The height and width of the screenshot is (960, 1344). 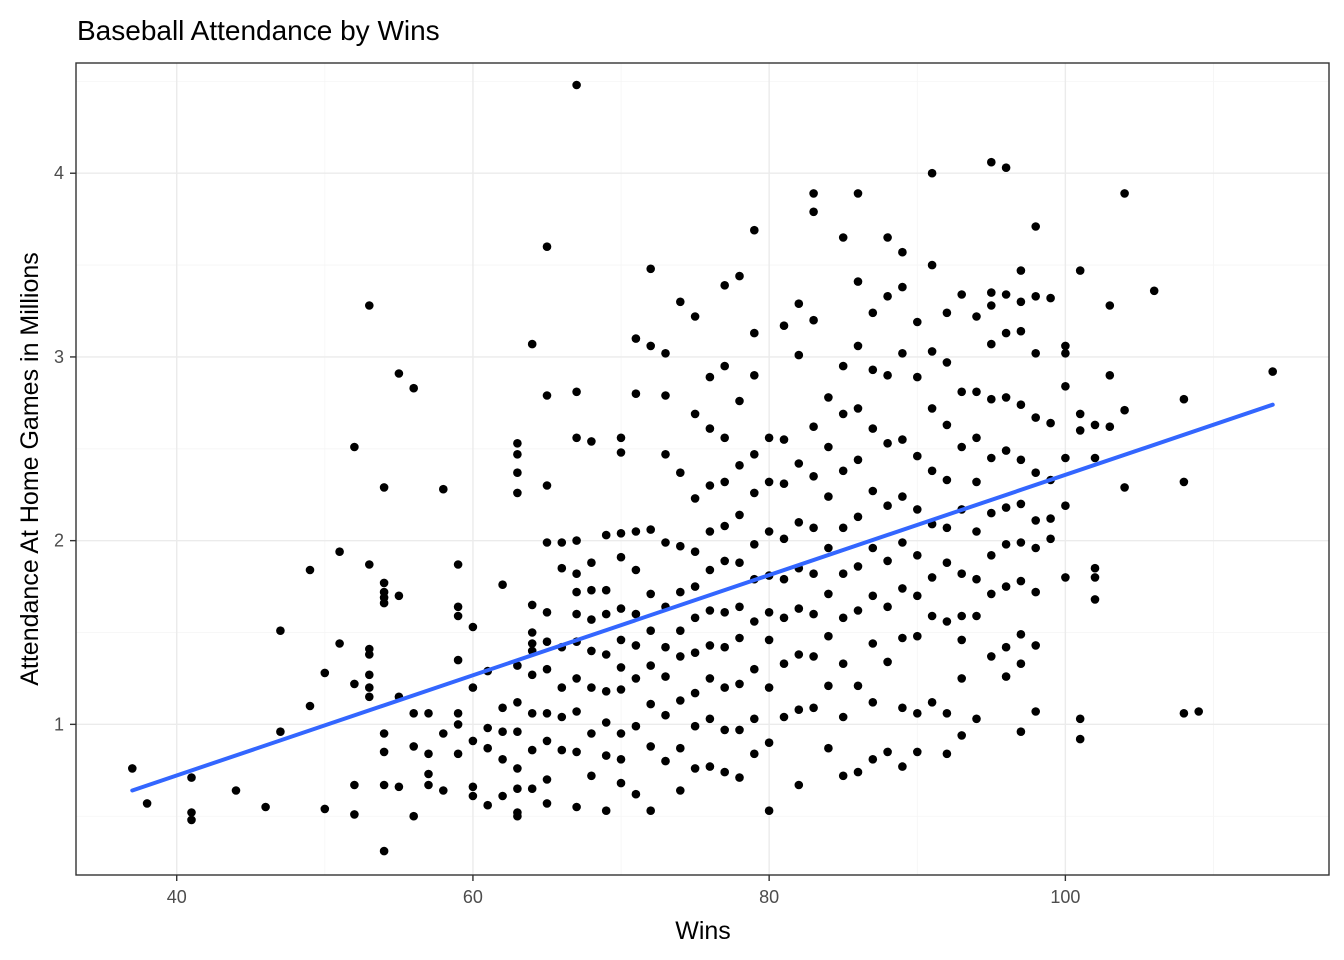 I want to click on y-tick-label: 1, so click(x=59, y=724).